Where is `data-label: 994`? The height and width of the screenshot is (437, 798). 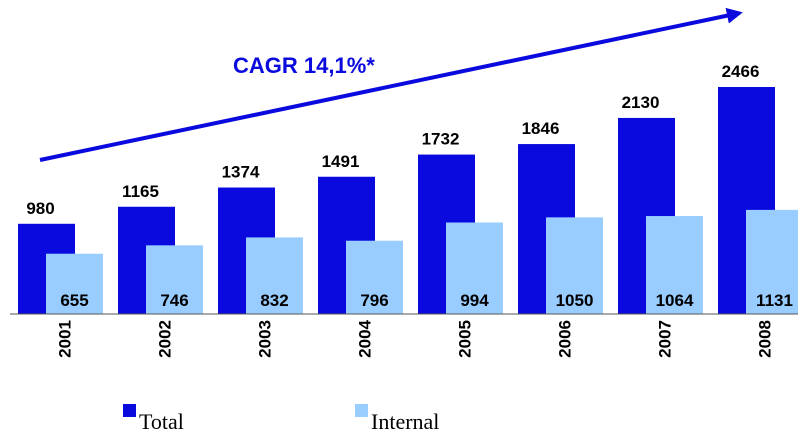
data-label: 994 is located at coordinates (474, 300).